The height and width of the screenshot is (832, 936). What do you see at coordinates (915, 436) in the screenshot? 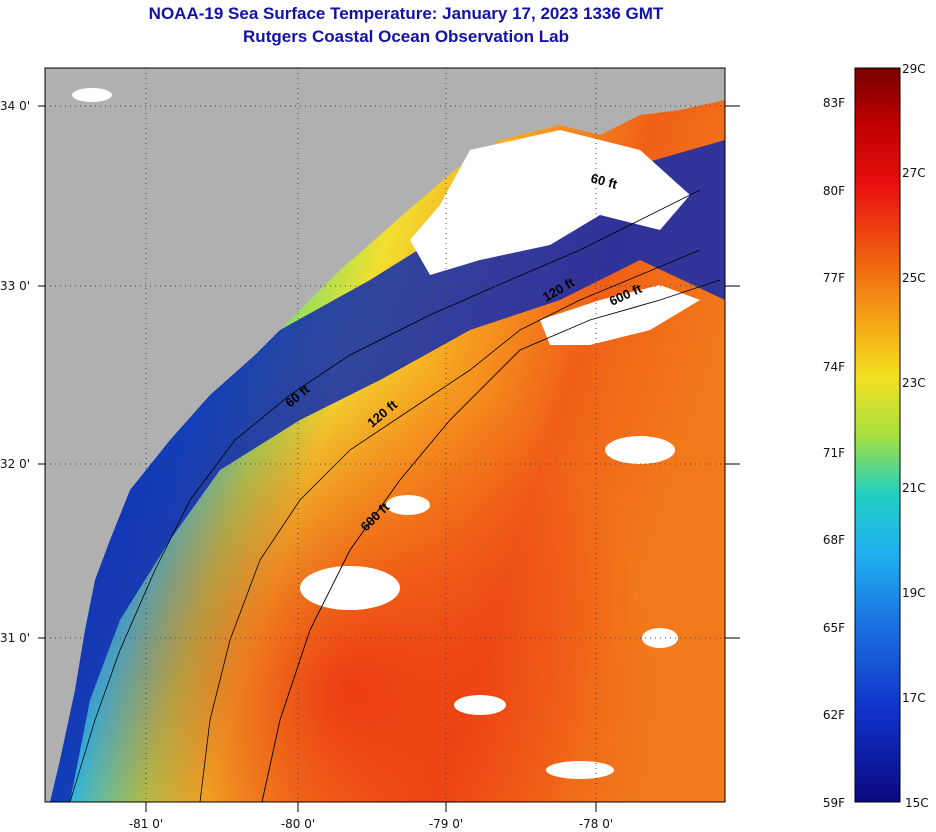
I see `colorbar-celsius-labels: 29C 27C 25C 23C 21C 19C 17C 15C` at bounding box center [915, 436].